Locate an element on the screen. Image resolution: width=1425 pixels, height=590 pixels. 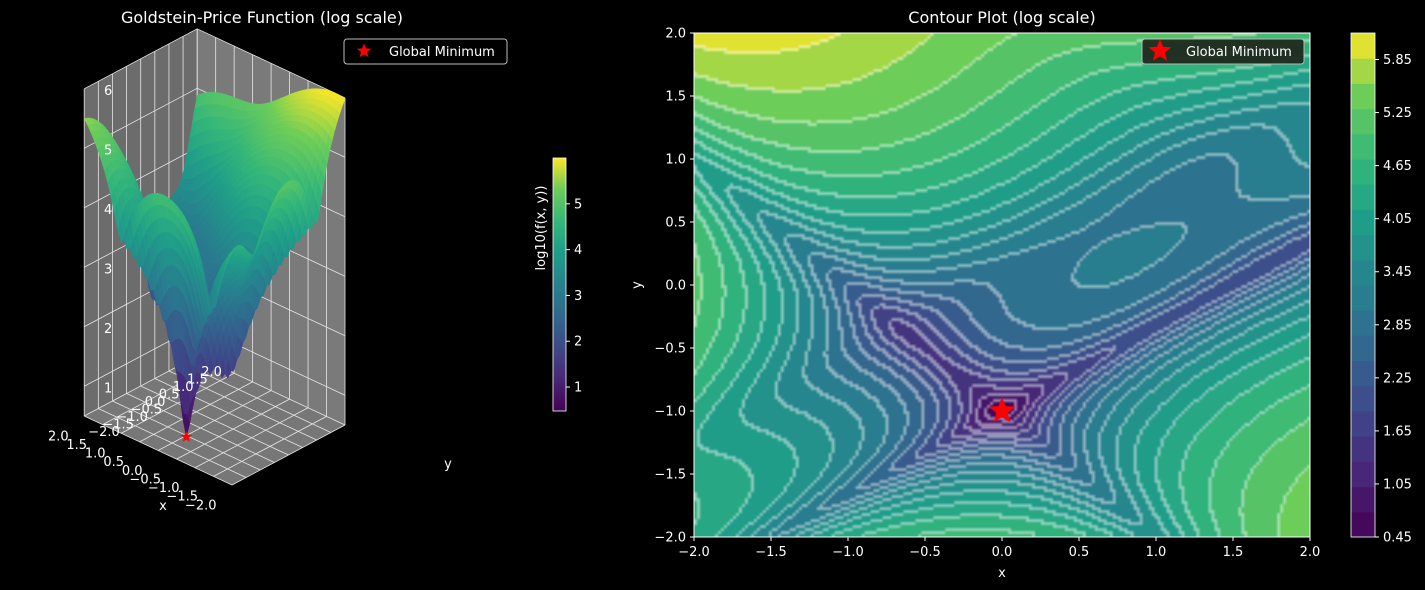
contour-x-tick: 1.0 is located at coordinates (1156, 552).